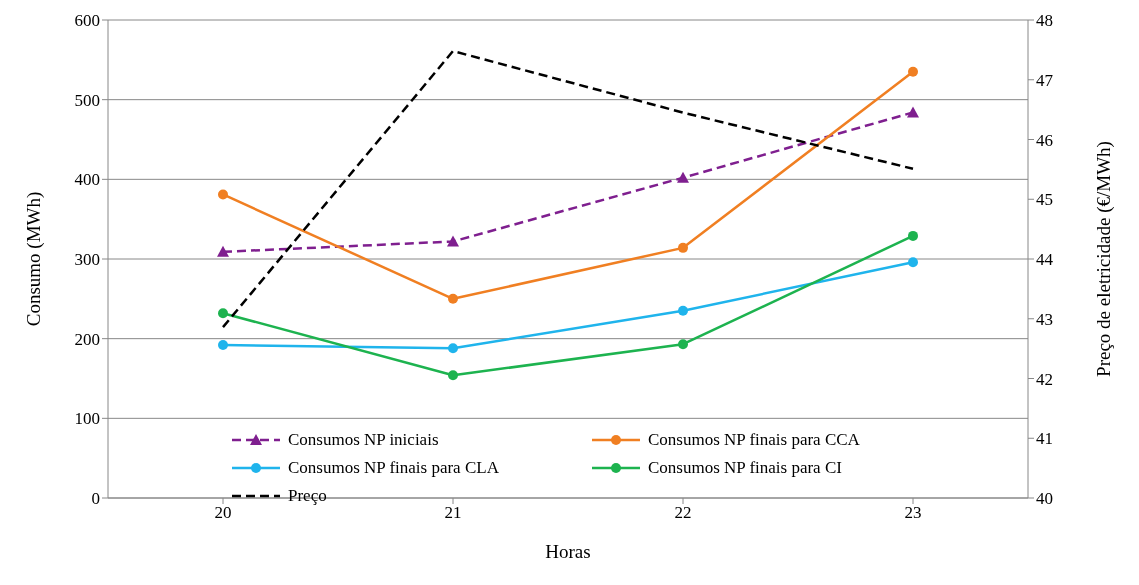  I want to click on y2-tick-label: 47, so click(1045, 80).